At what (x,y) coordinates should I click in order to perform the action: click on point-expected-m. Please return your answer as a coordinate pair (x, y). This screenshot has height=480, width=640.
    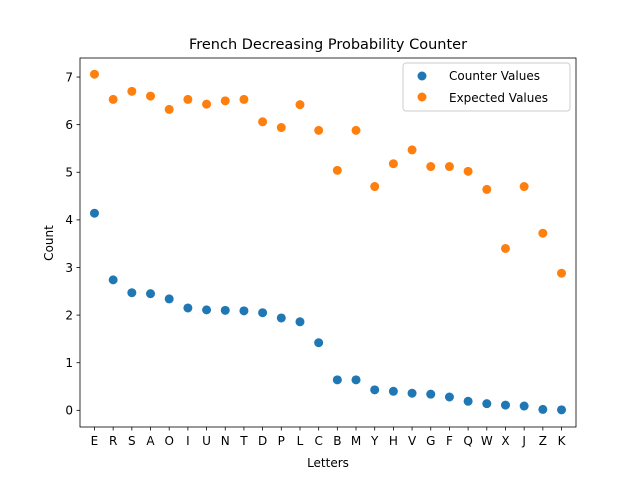
    Looking at the image, I should click on (356, 130).